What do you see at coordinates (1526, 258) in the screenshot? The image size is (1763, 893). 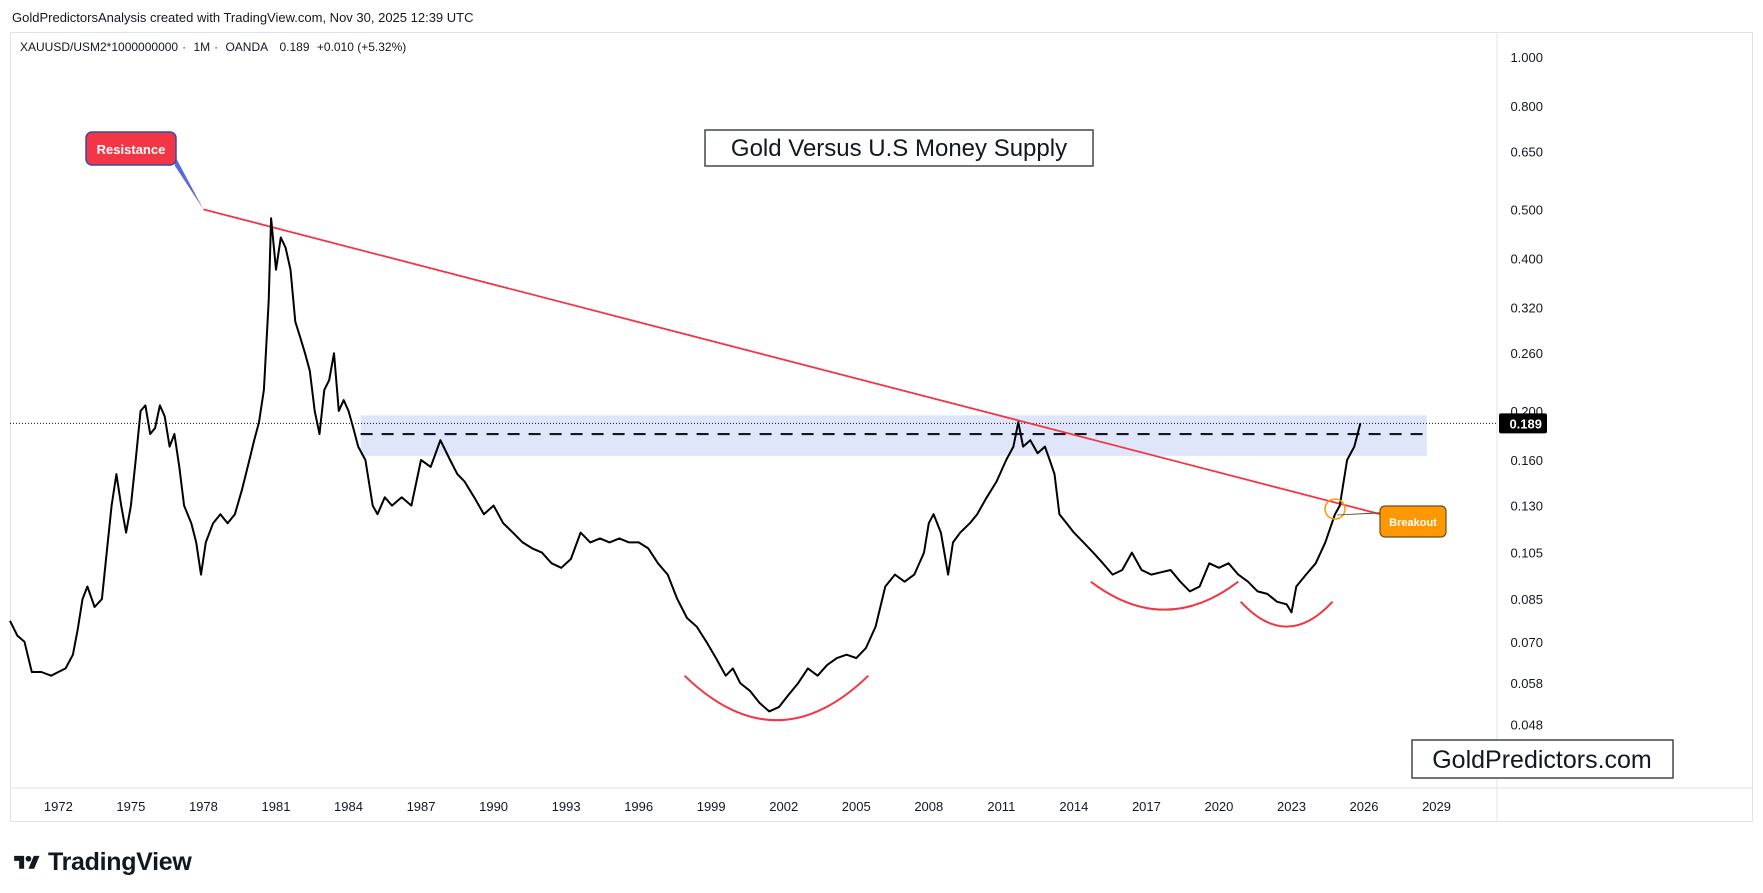 I see `price-tick-label: 0.400` at bounding box center [1526, 258].